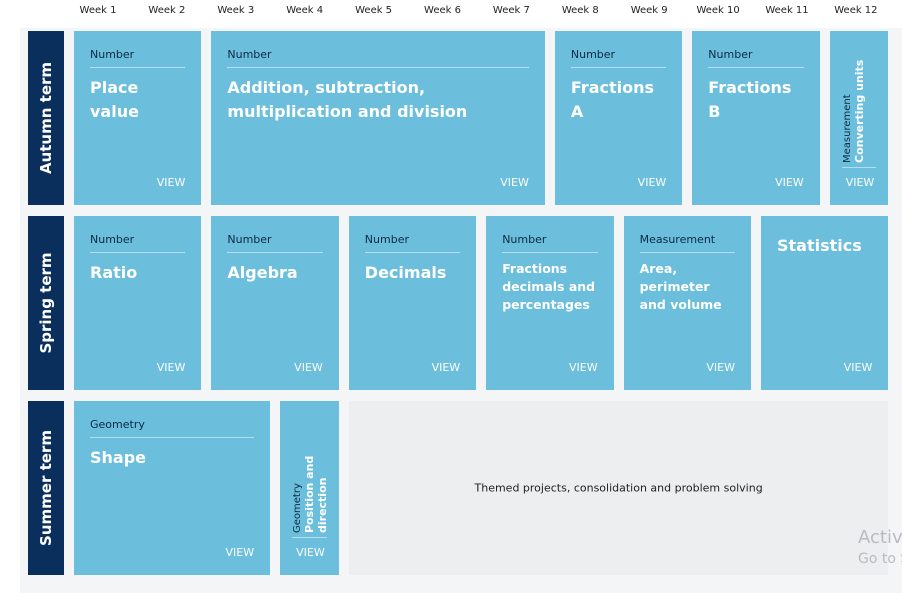  Describe the element at coordinates (442, 10) in the screenshot. I see `week-label: Week 6` at that location.